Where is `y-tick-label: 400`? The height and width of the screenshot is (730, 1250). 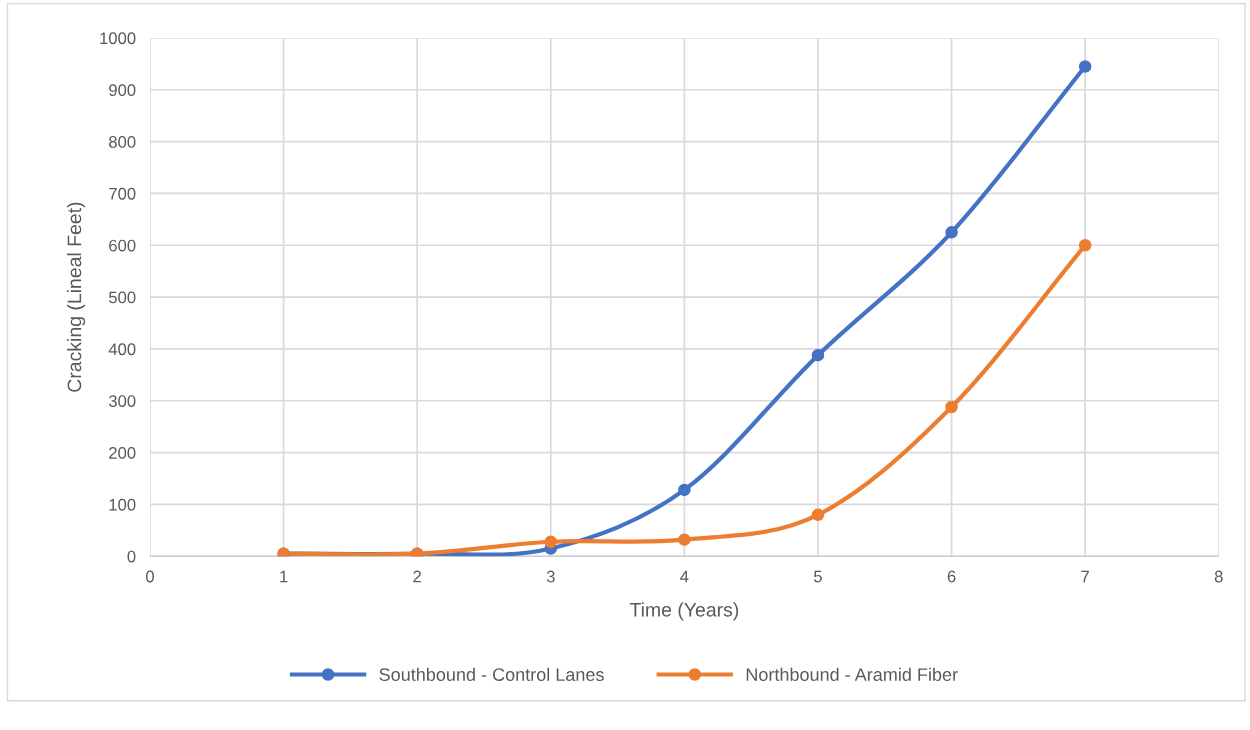 y-tick-label: 400 is located at coordinates (122, 349).